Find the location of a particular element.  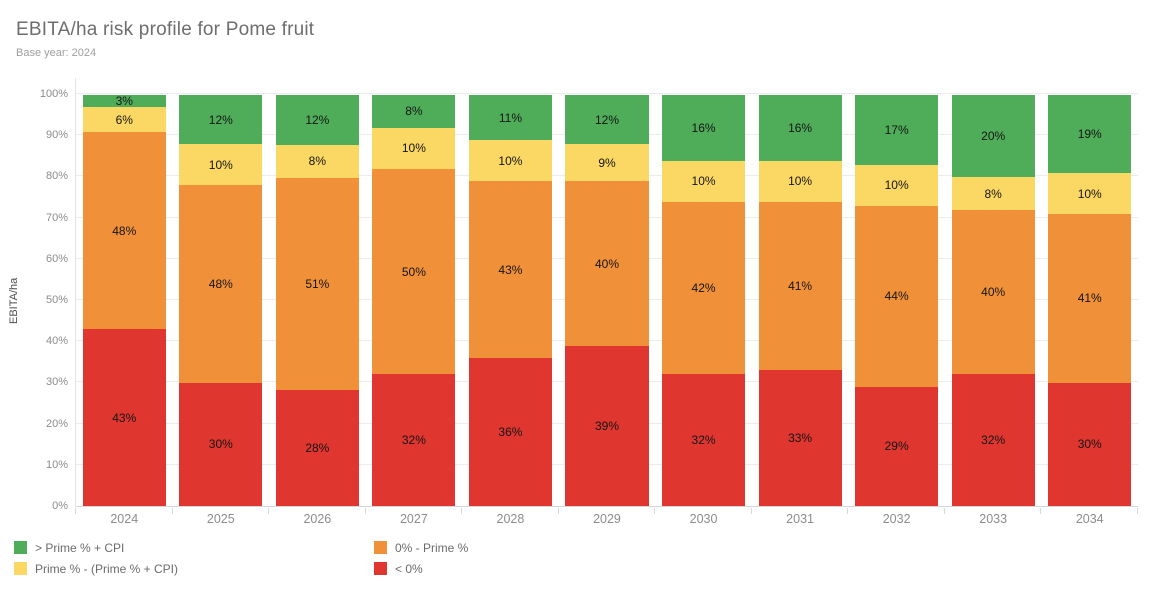

bar-segment: 6% is located at coordinates (124, 120).